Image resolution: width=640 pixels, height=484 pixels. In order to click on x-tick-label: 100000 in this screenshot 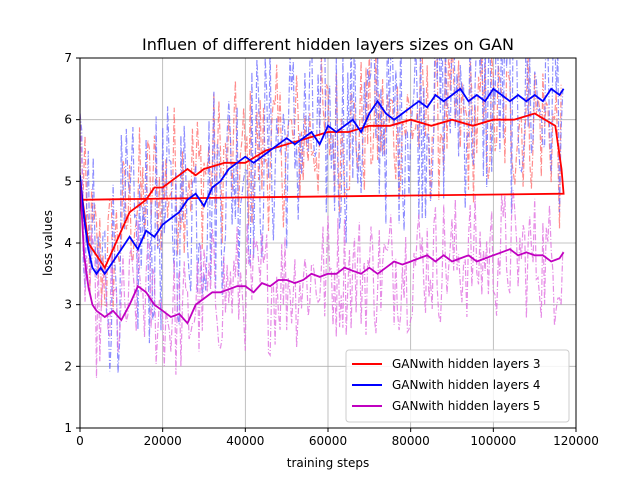, I will do `click(493, 441)`.